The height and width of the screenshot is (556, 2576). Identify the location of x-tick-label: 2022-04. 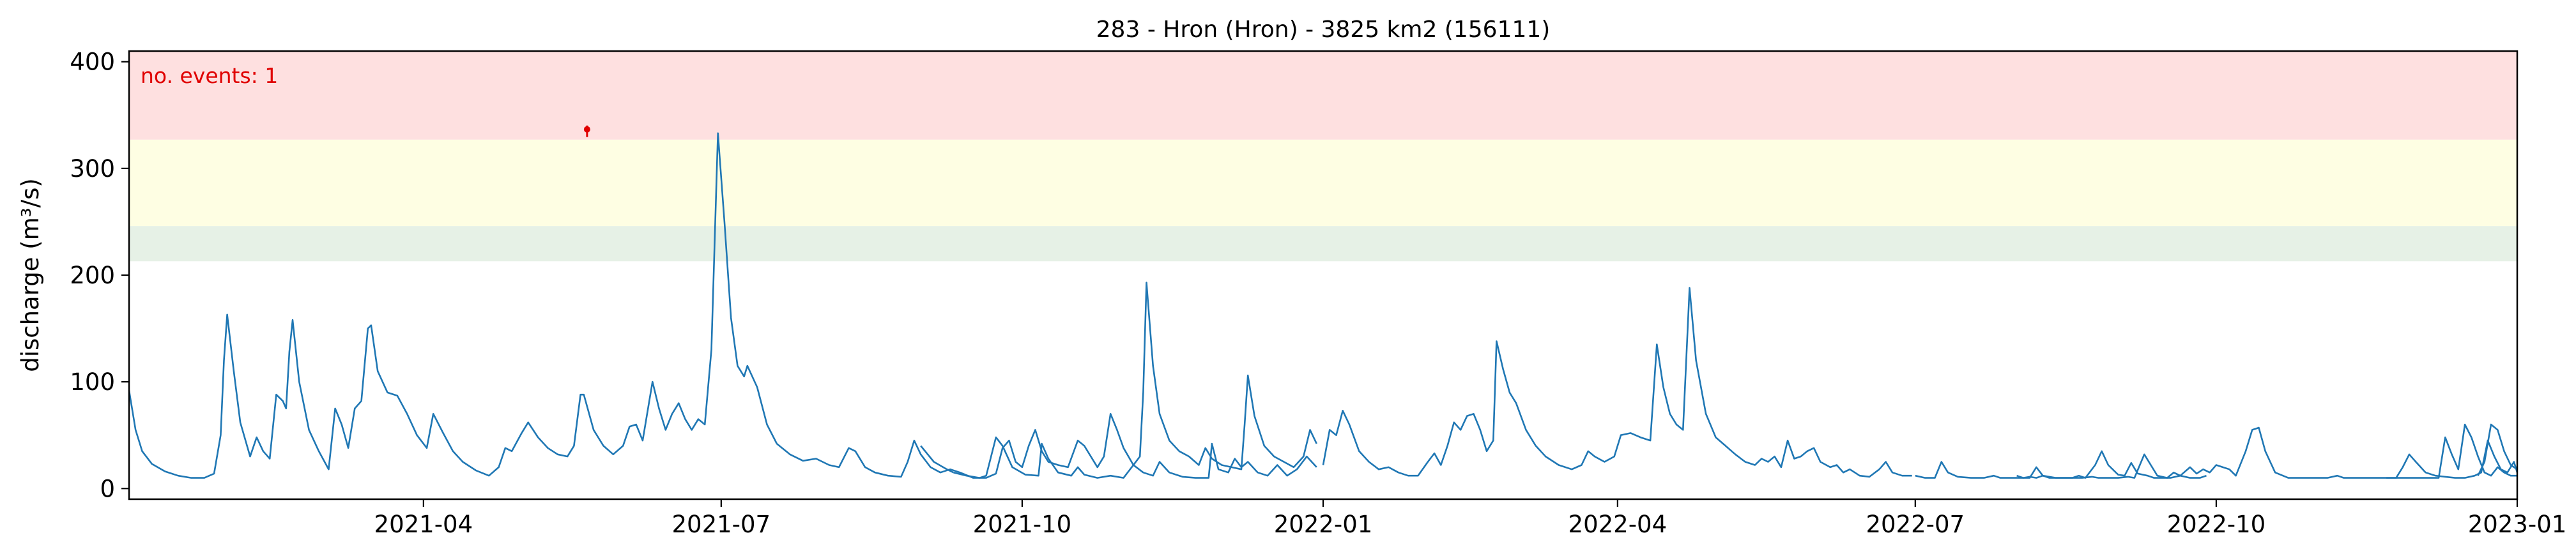
(1617, 524).